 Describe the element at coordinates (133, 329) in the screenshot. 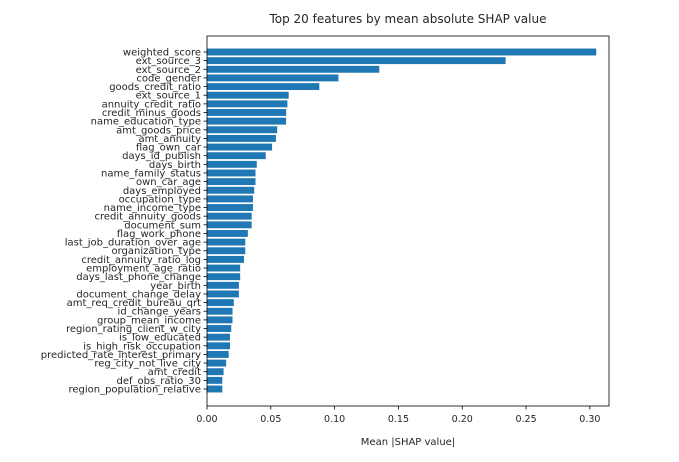

I see `y-tick-label: region_rating_client_w_city` at that location.